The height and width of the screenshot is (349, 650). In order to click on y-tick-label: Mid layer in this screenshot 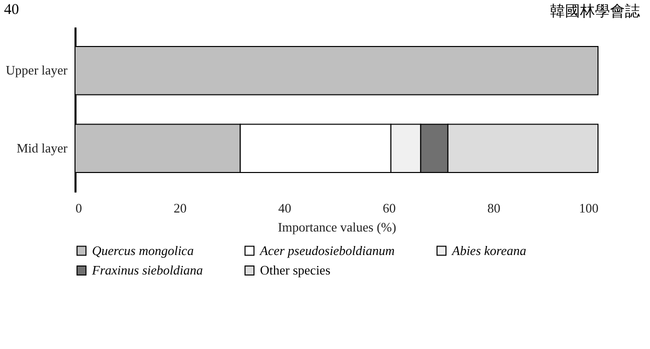, I will do `click(42, 148)`.